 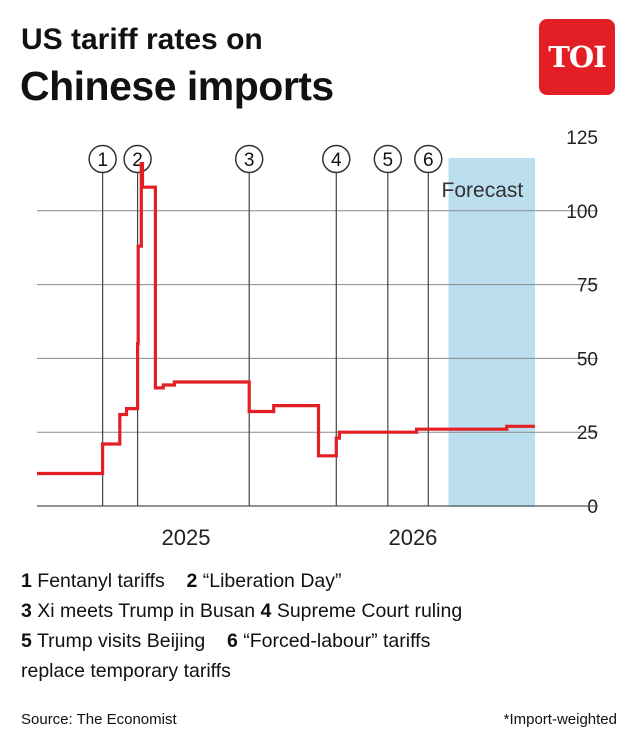 I want to click on forecast-band, so click(x=491, y=332).